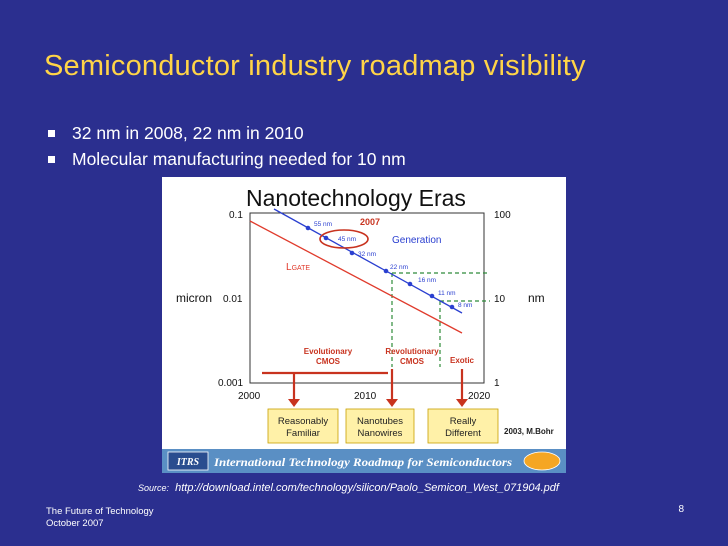 This screenshot has width=728, height=546. I want to click on itrs-logo, so click(188, 461).